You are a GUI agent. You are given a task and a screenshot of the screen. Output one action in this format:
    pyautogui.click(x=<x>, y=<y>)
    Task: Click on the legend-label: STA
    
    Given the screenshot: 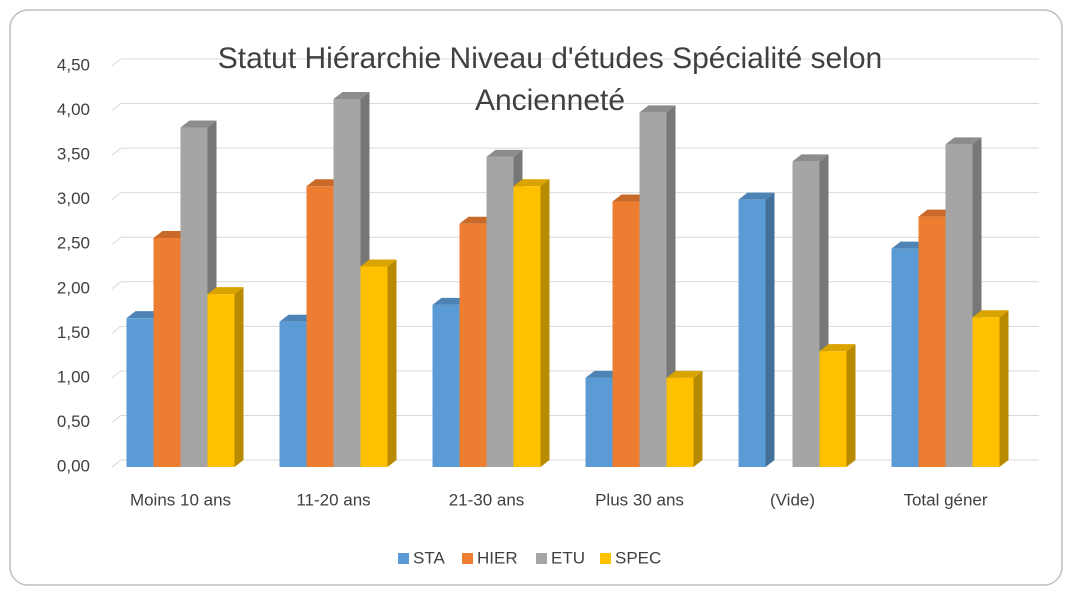 What is the action you would take?
    pyautogui.click(x=429, y=557)
    